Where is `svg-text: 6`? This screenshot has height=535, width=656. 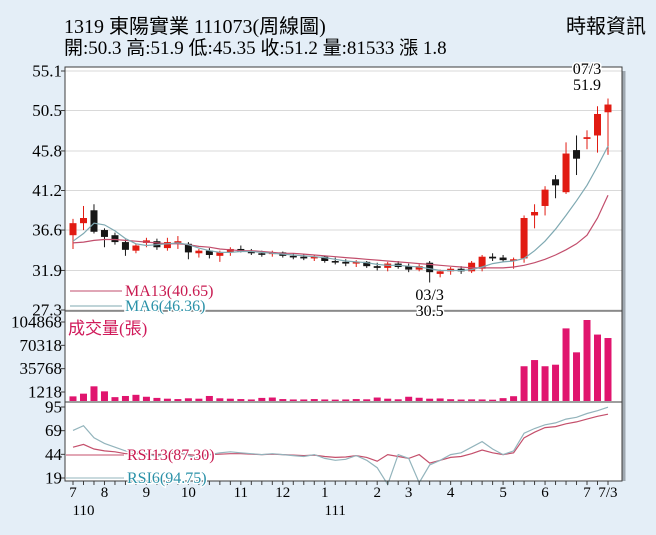
svg-text: 6 is located at coordinates (545, 493).